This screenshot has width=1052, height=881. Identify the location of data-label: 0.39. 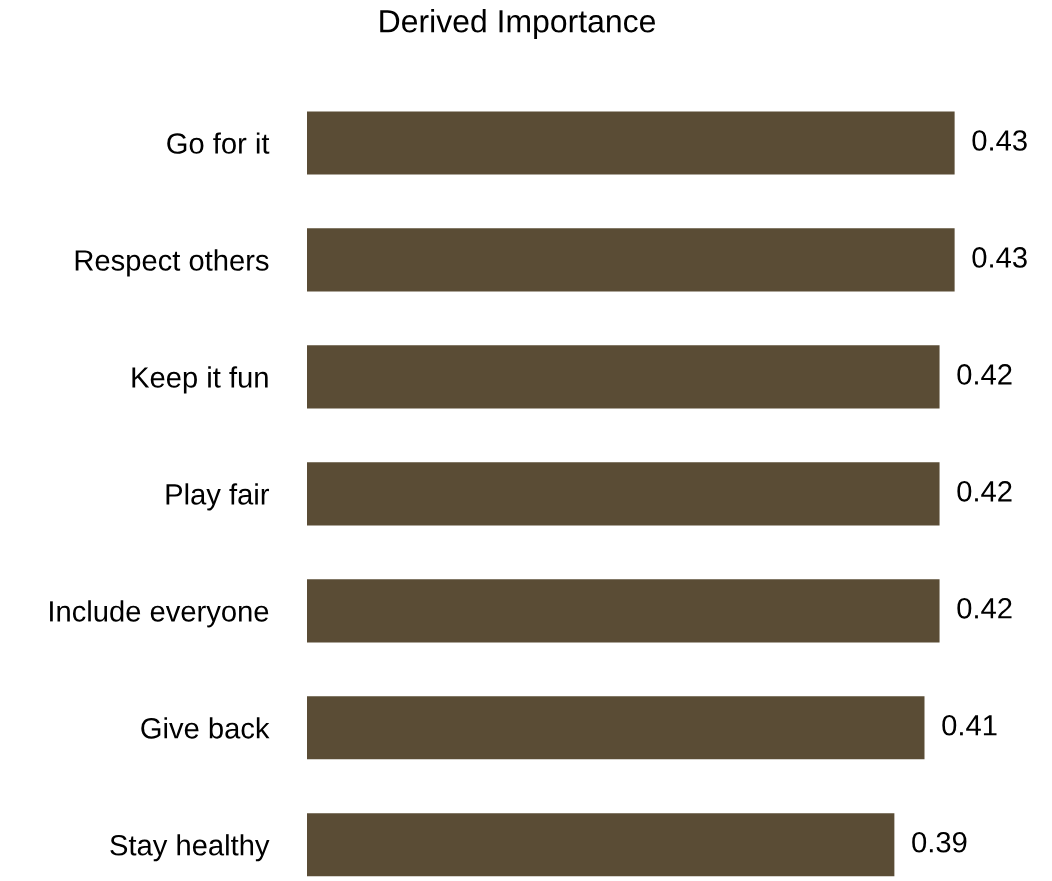
(939, 842).